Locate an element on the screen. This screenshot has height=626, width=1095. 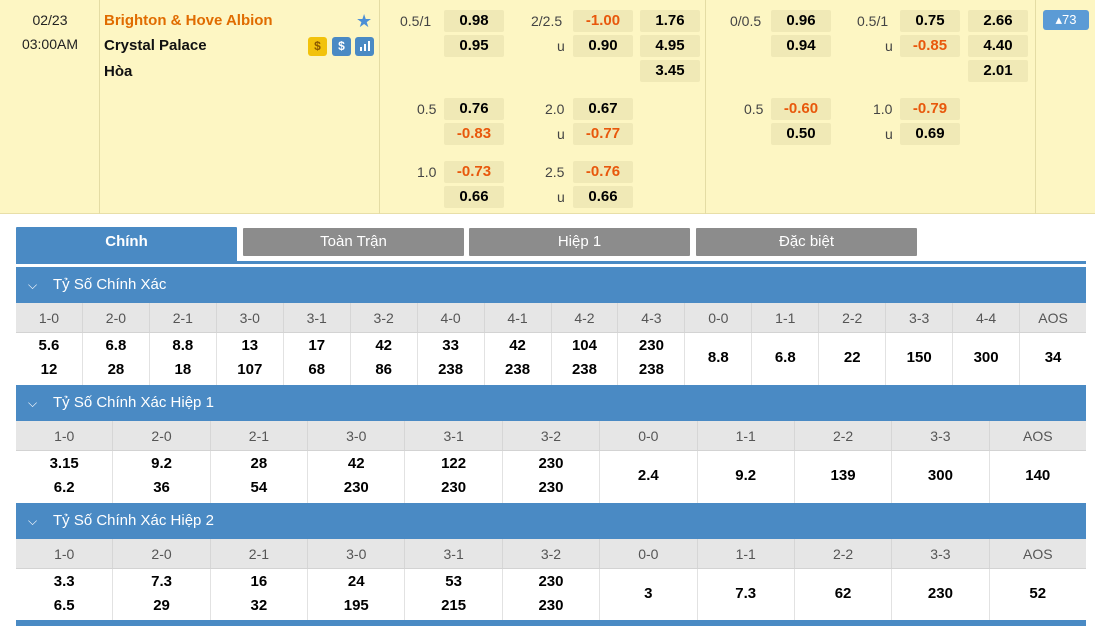
score-odds-cell: 7.3 is located at coordinates (746, 595).